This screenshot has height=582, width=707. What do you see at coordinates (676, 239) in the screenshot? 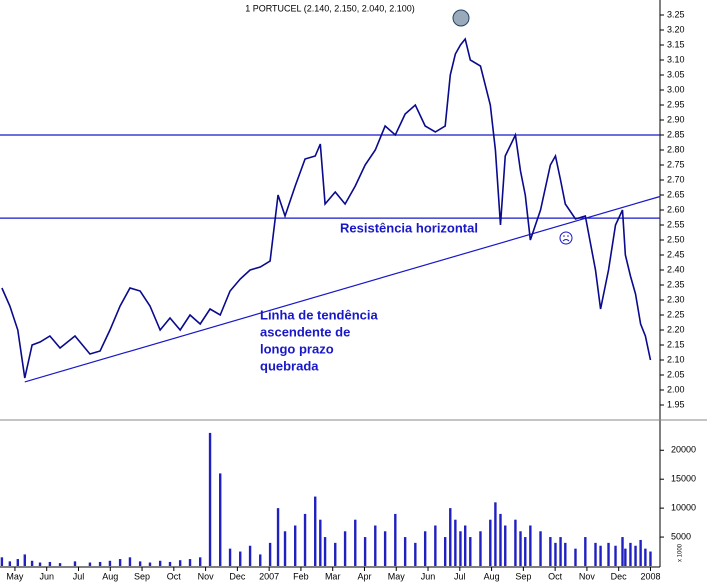
I see `y-tick-label: 2.50` at bounding box center [676, 239].